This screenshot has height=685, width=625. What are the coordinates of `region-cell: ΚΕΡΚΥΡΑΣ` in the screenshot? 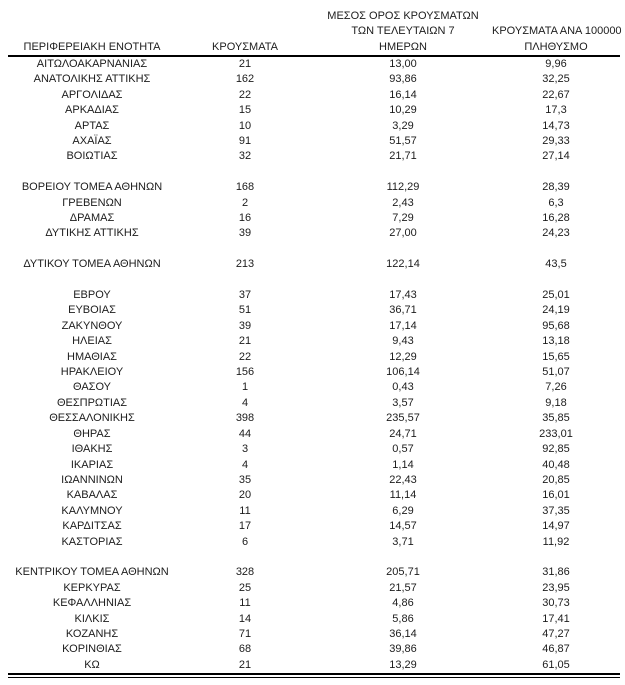 It's located at (92, 587).